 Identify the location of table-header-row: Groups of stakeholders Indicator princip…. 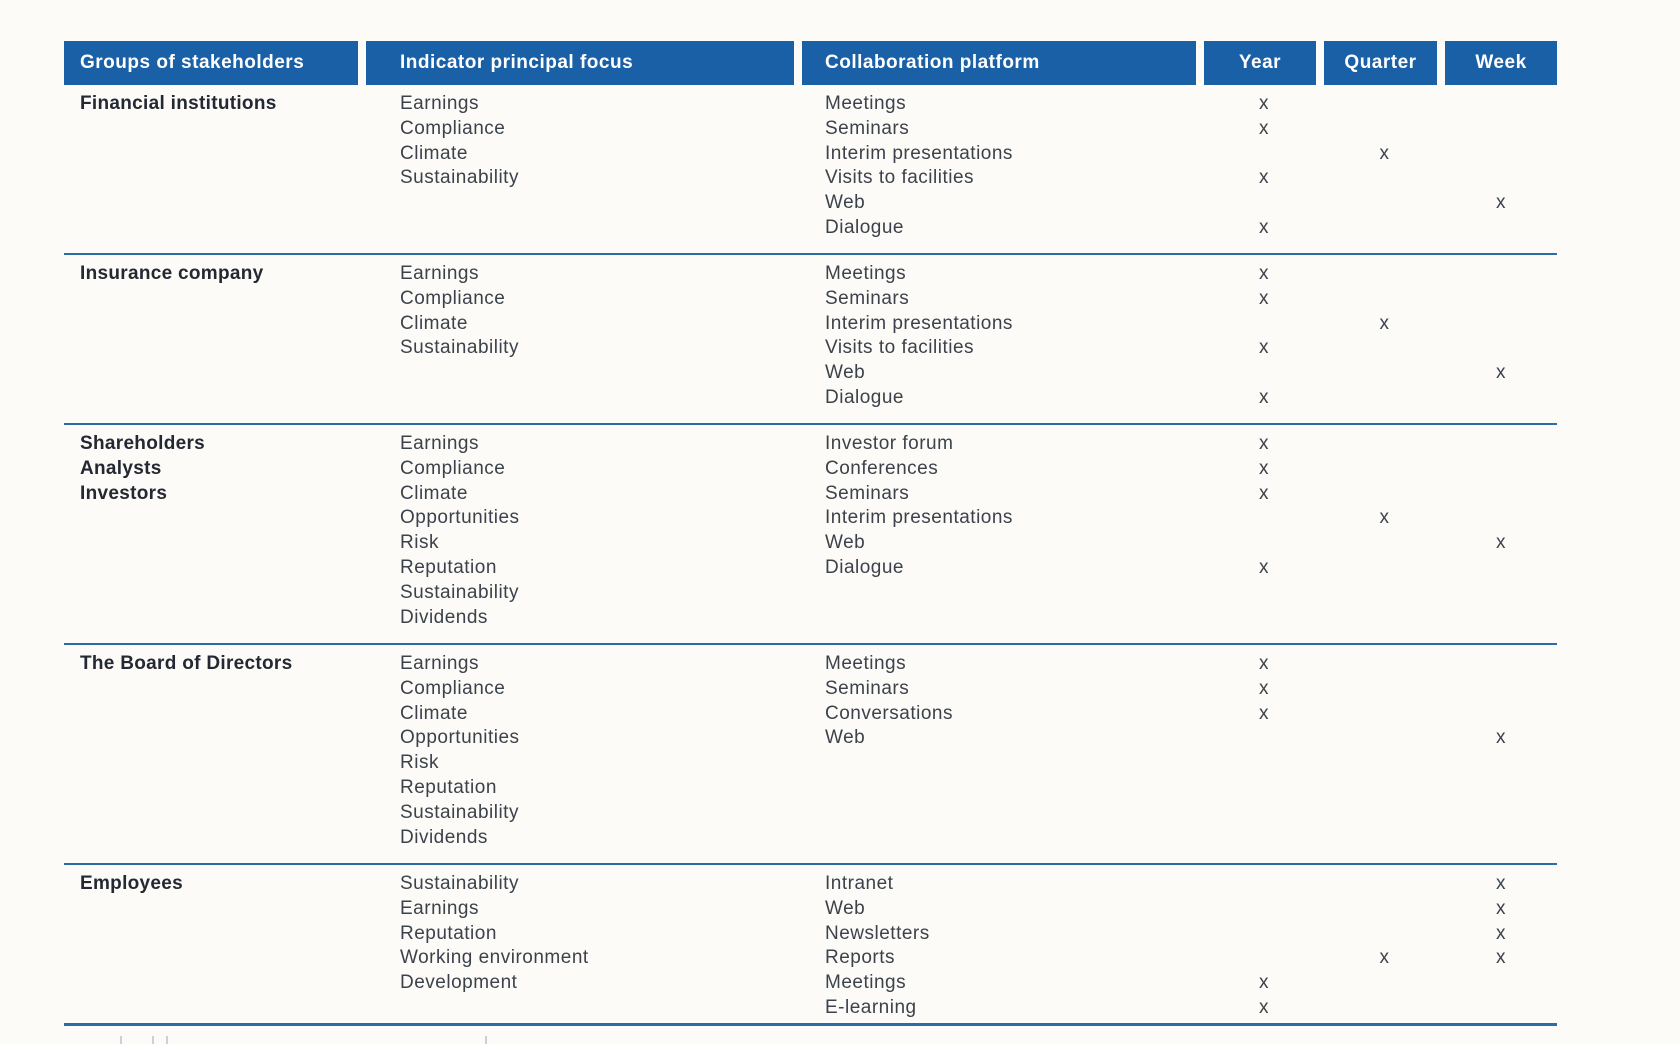
(810, 63).